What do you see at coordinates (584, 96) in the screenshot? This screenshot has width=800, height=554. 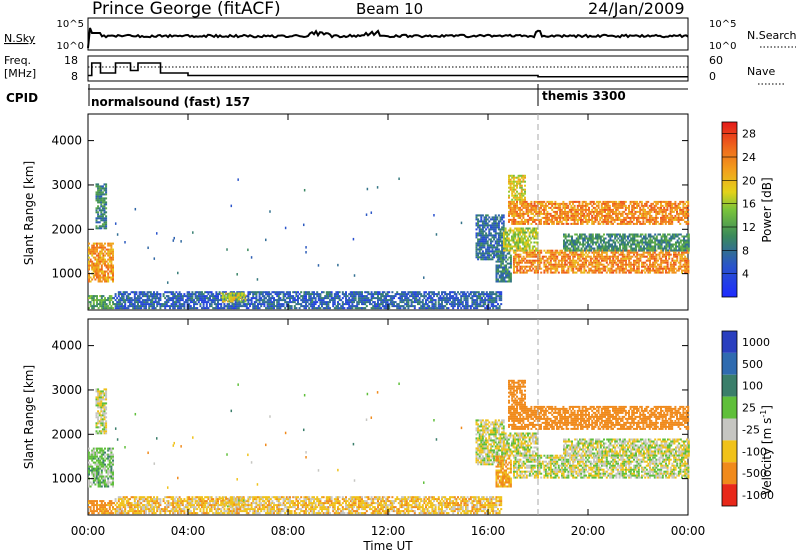 I see `cpid-mode-label: themis 3300` at bounding box center [584, 96].